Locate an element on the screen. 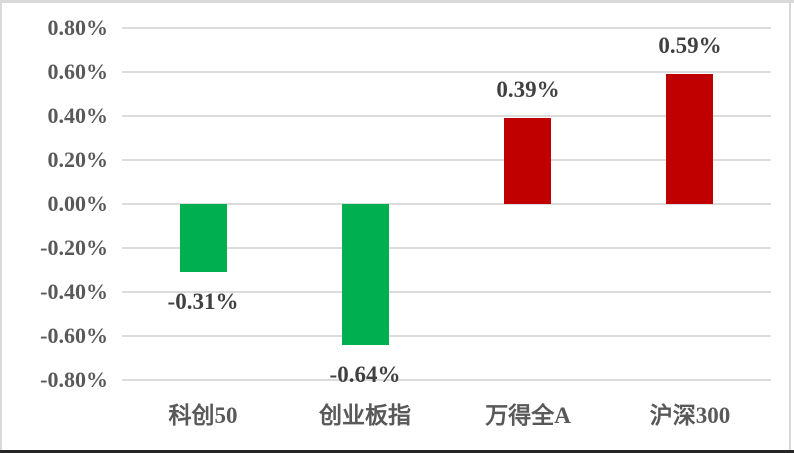 The height and width of the screenshot is (453, 794). y-axis-tick-label: 0.00% is located at coordinates (78, 203).